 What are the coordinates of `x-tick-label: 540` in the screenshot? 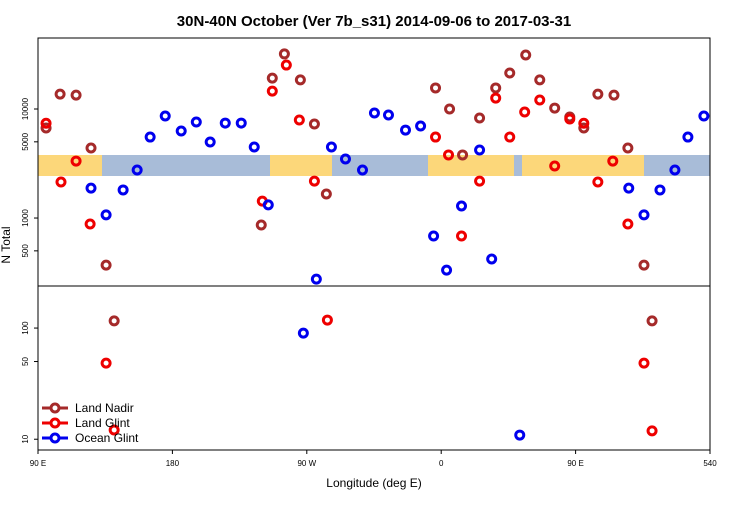 It's located at (710, 463).